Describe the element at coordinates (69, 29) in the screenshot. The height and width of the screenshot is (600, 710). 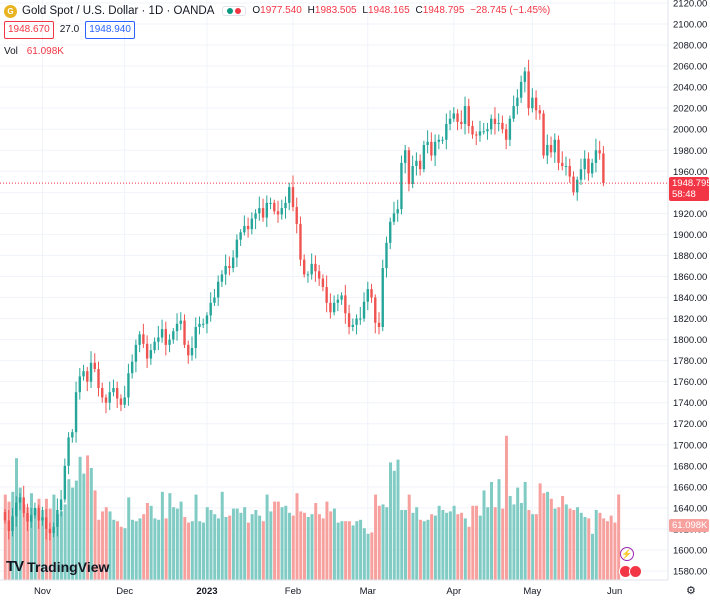
I see `spread-value: 27.0` at that location.